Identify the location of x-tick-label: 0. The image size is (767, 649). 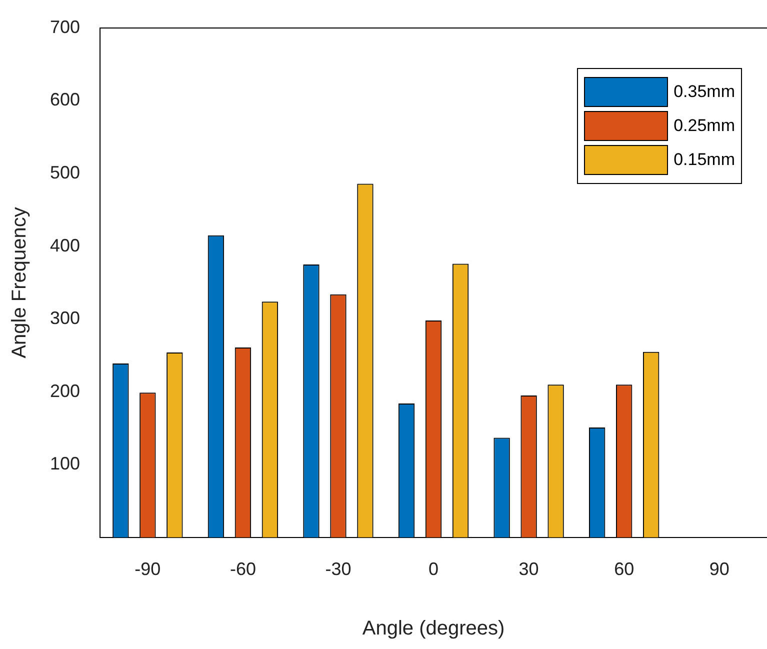
(433, 569).